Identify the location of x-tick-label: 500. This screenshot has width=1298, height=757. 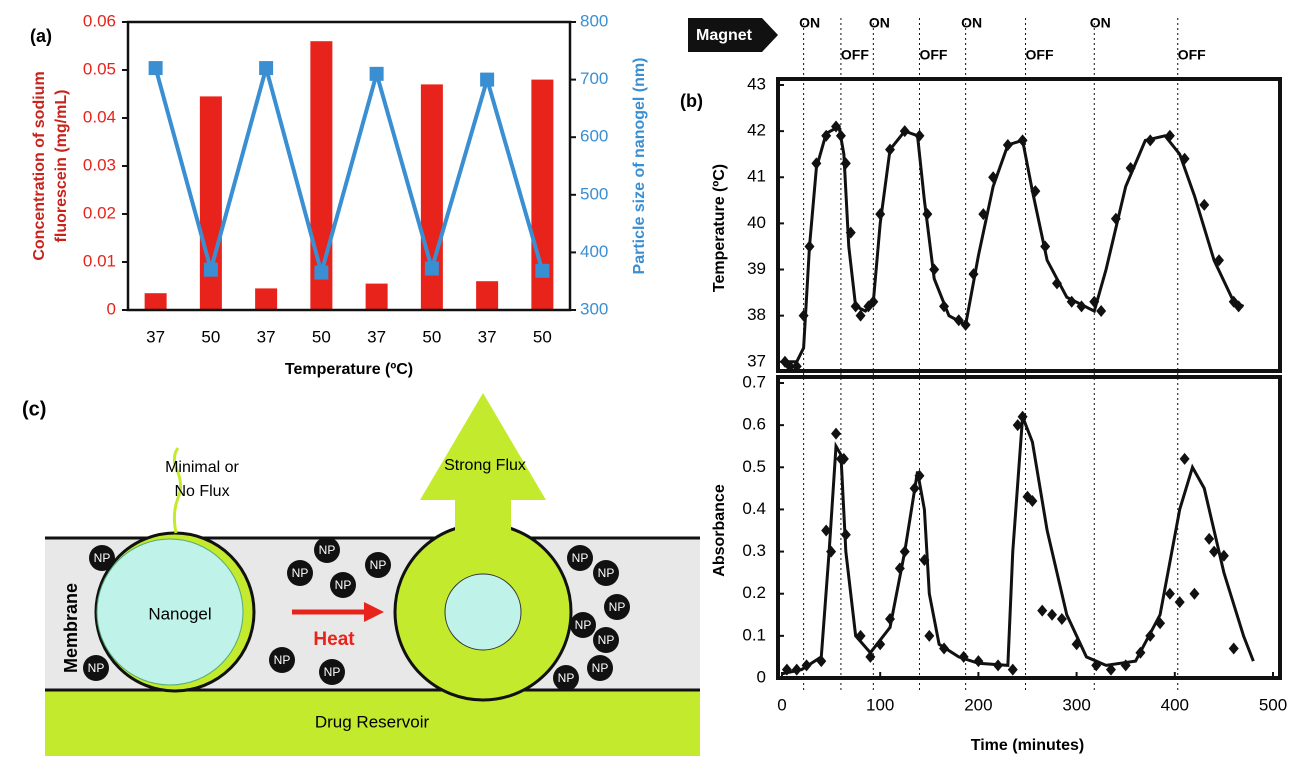
(1273, 704).